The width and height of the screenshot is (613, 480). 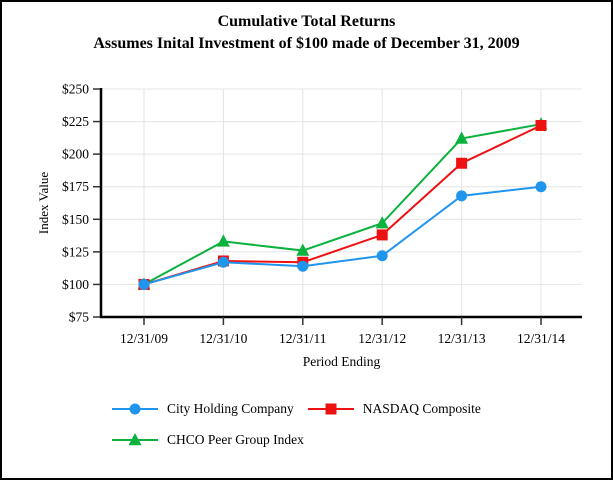 I want to click on y-tick-label: $250, so click(x=75, y=89).